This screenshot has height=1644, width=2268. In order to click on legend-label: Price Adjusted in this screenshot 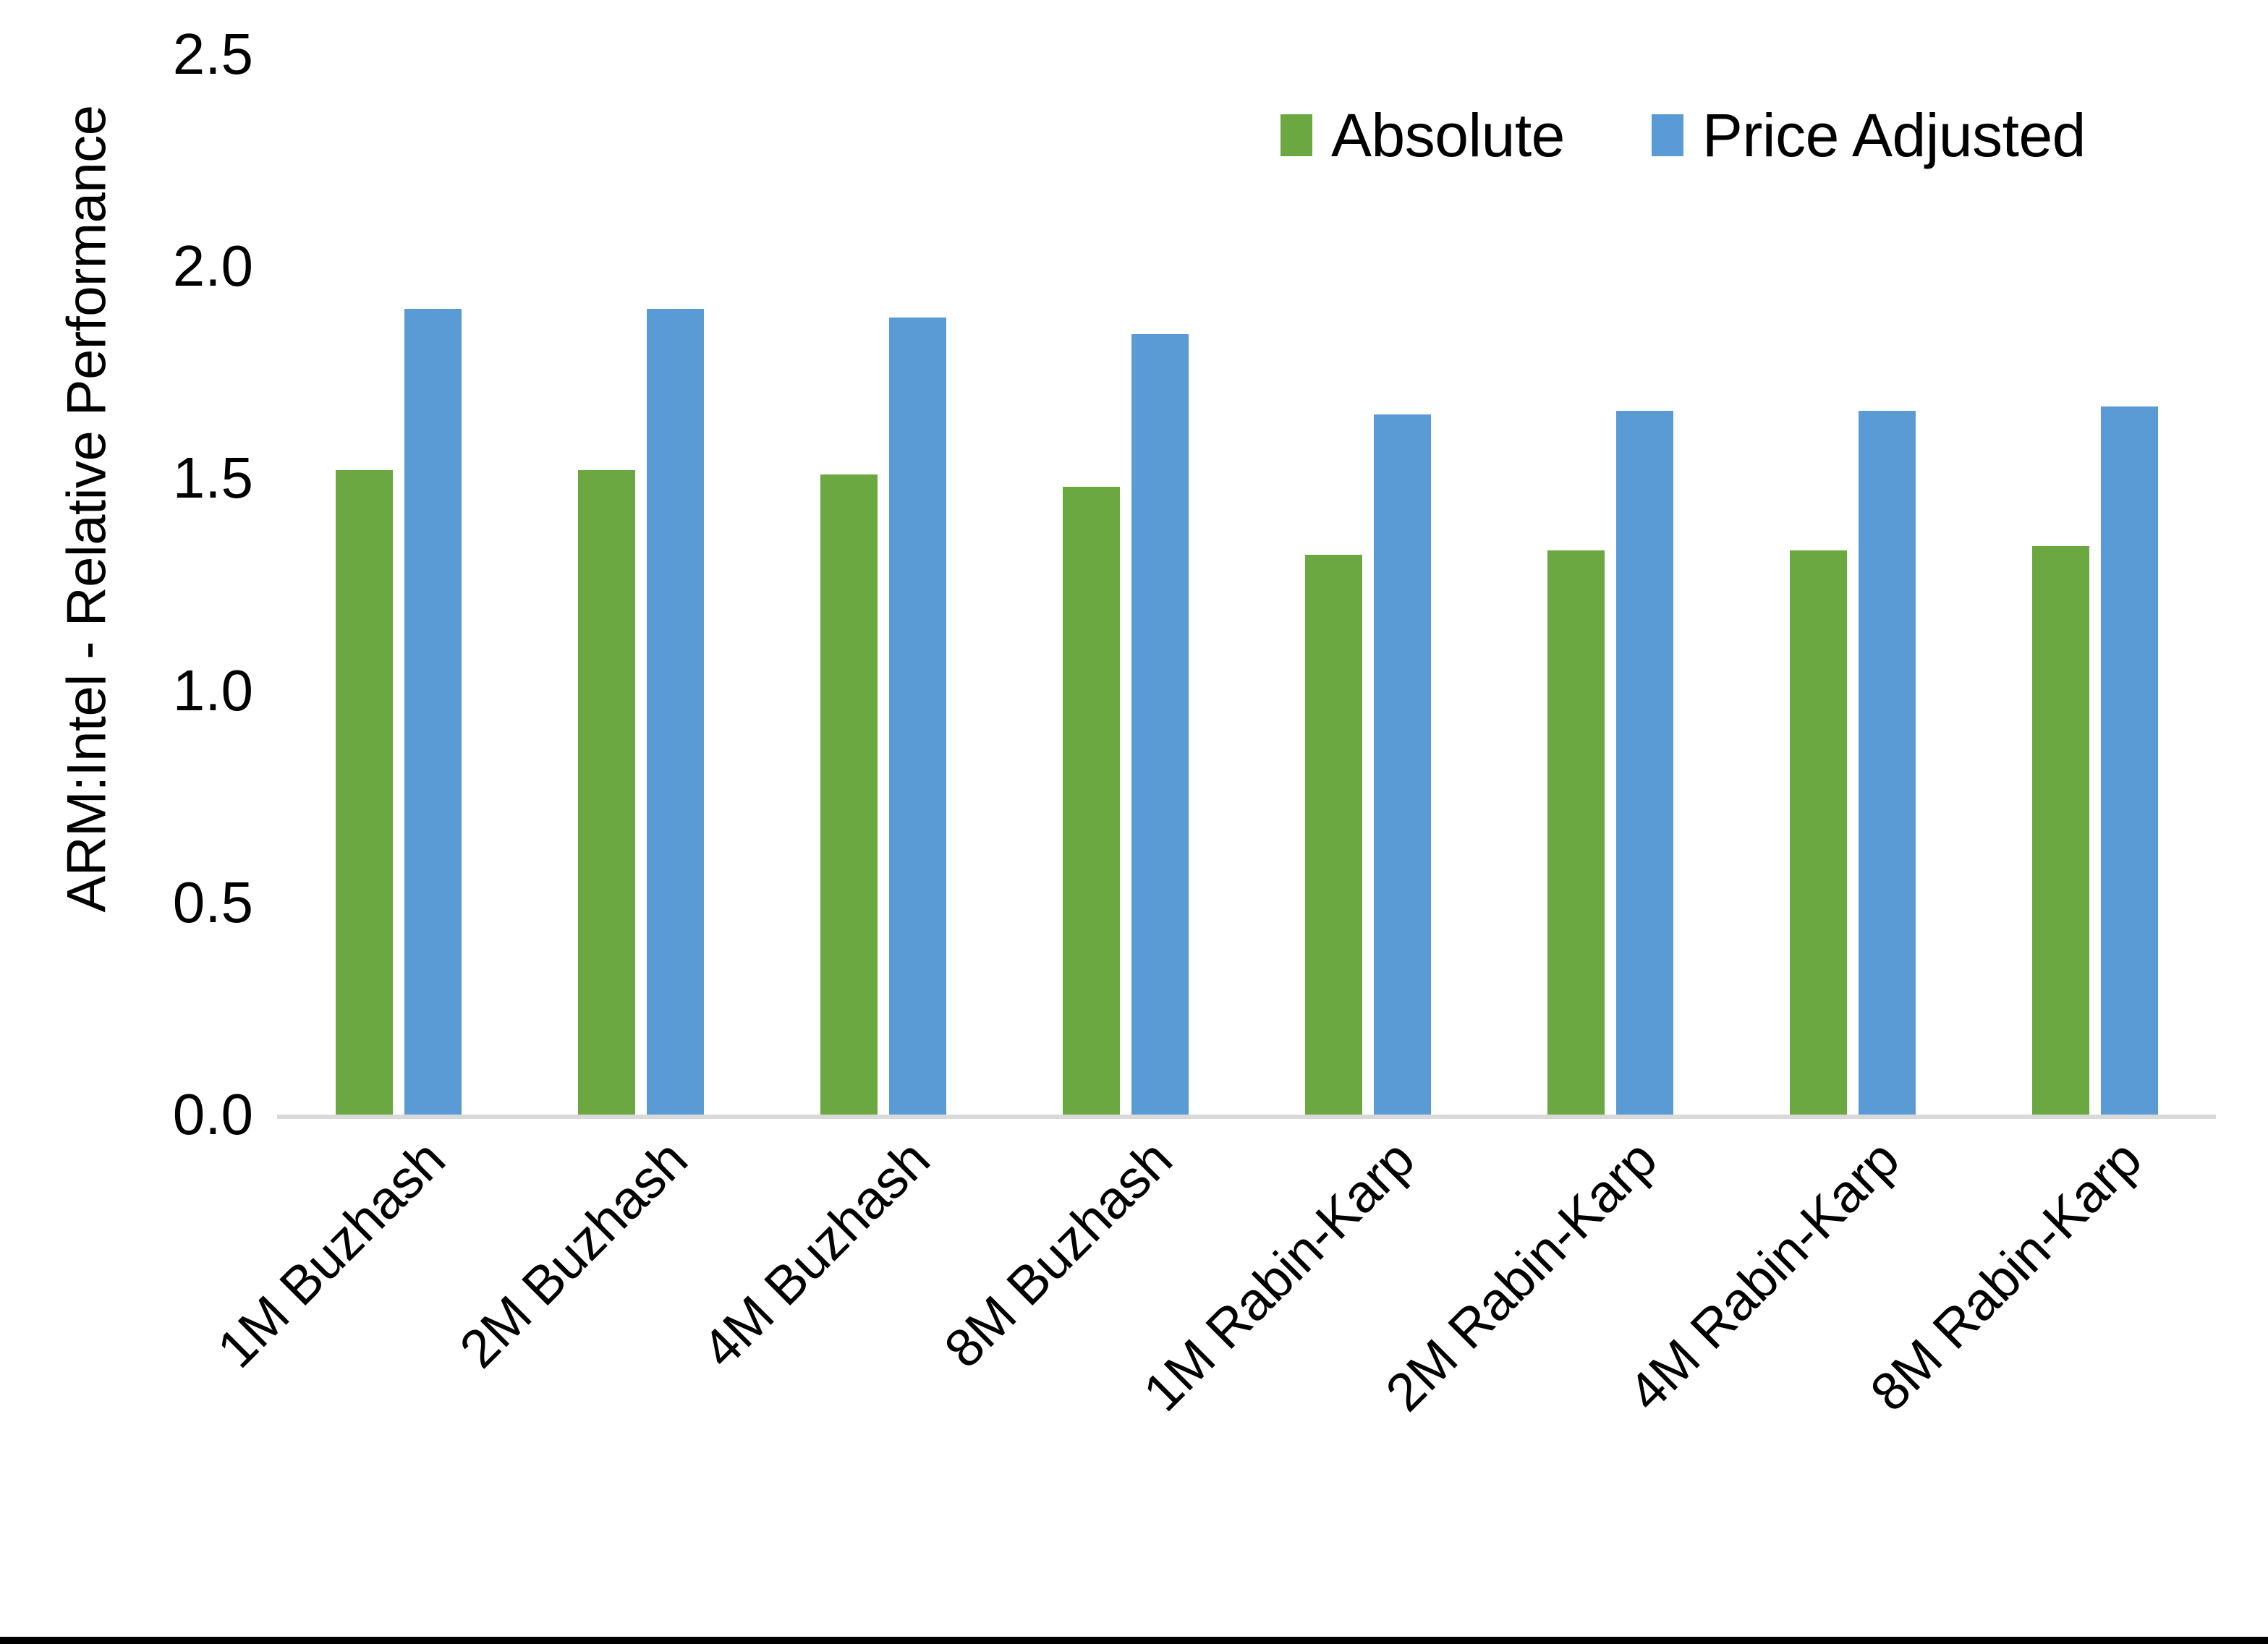, I will do `click(1894, 135)`.